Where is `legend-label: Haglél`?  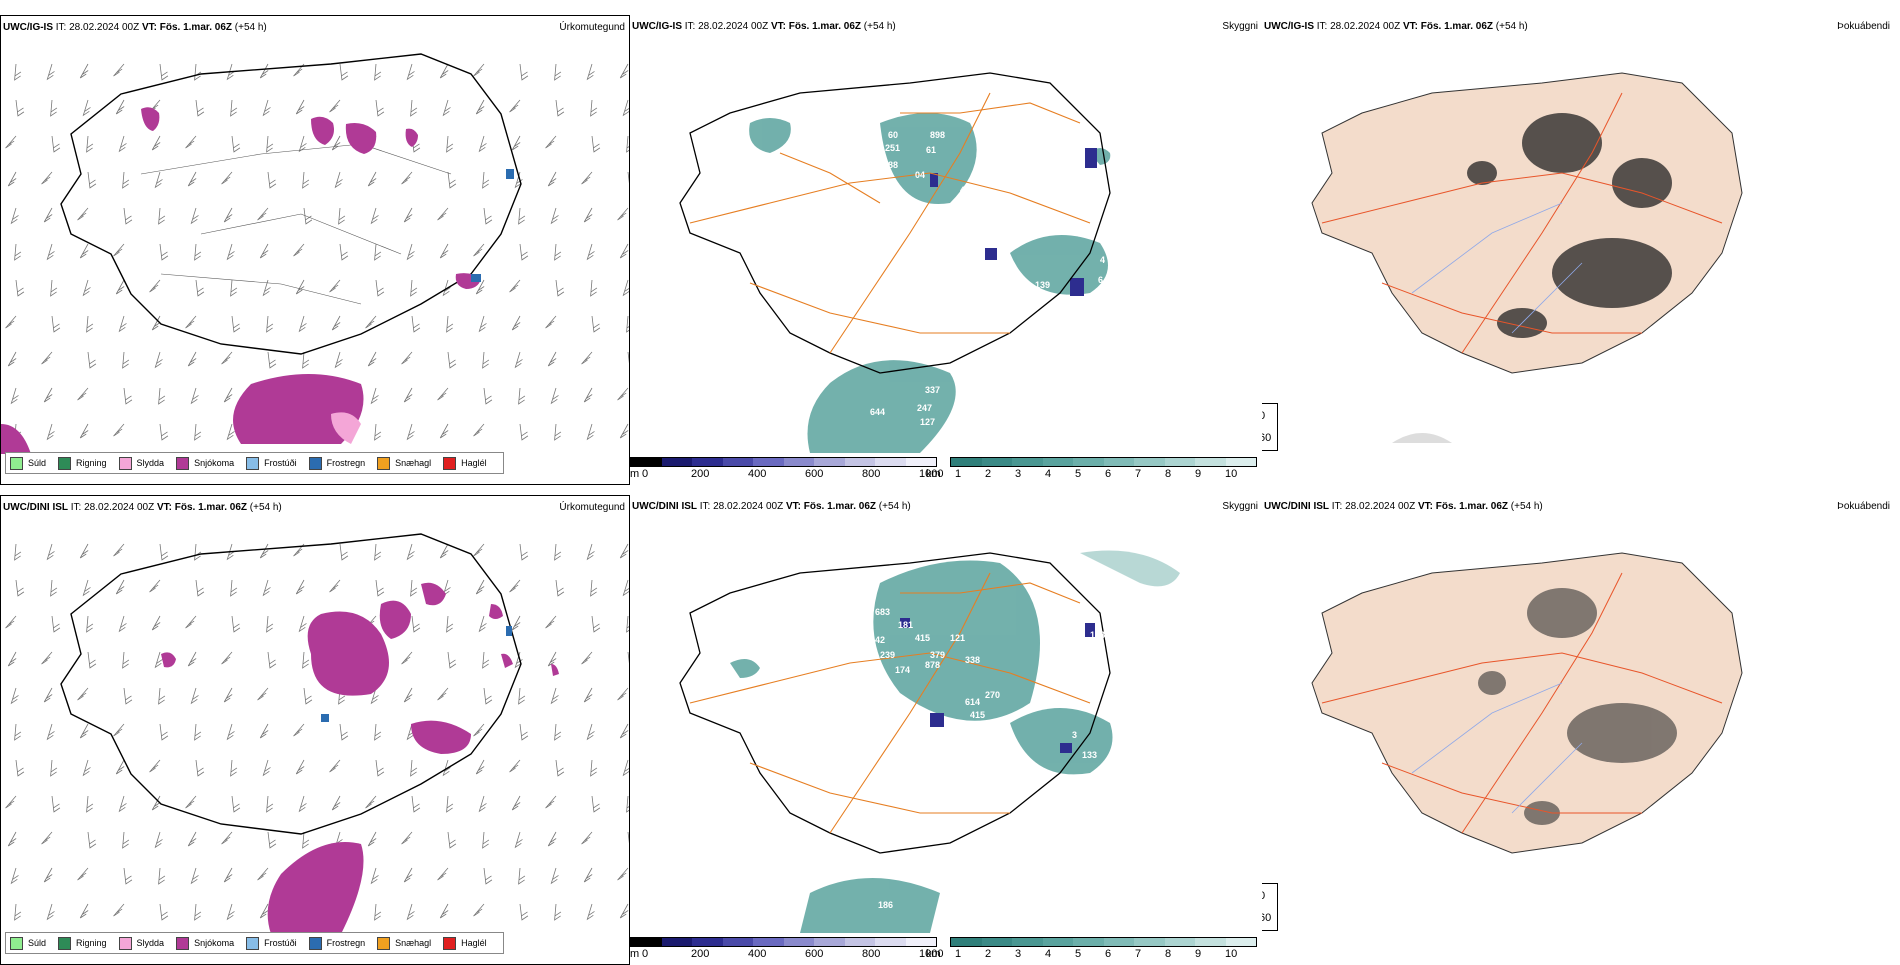
legend-label: Haglél is located at coordinates (474, 463).